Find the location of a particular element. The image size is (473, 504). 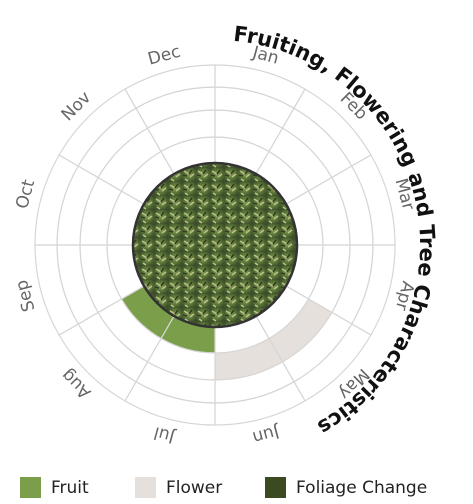

photo is located at coordinates (215, 245).